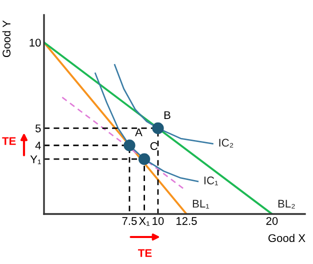 This screenshot has width=313, height=264. I want to click on x-axis-title: Good X, so click(287, 238).